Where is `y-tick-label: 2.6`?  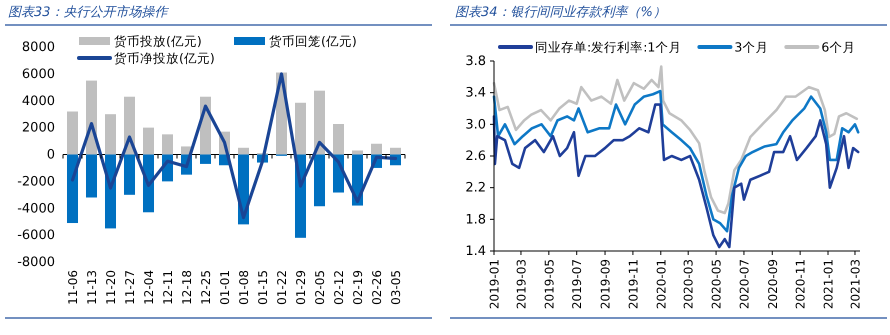
y-tick-label: 2.6 is located at coordinates (475, 156).